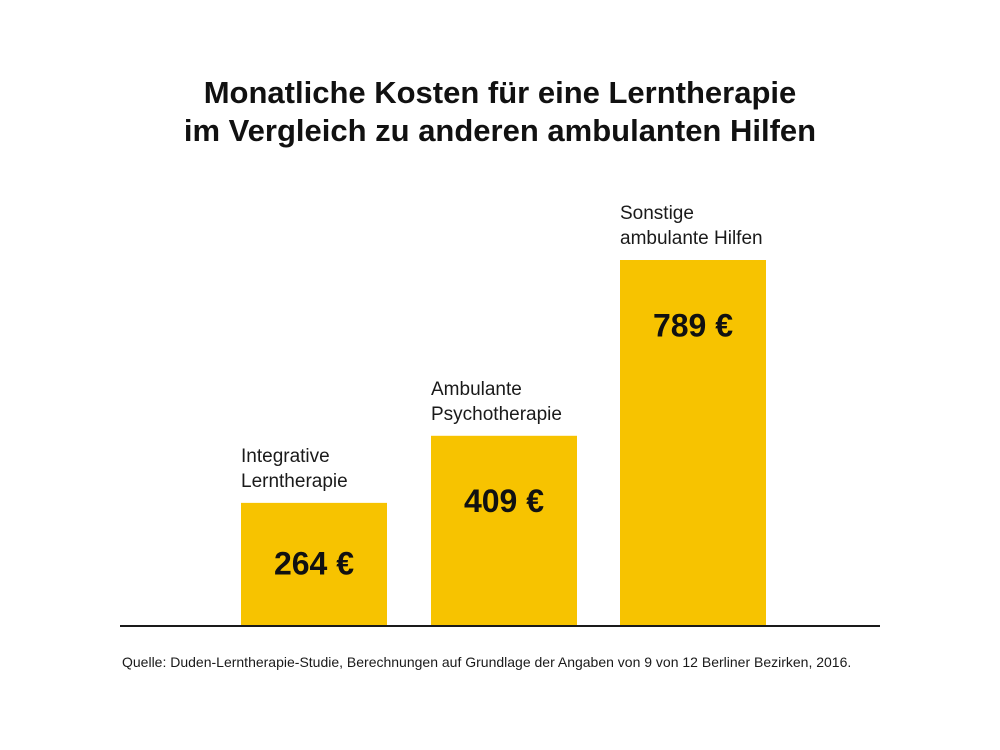  What do you see at coordinates (691, 238) in the screenshot?
I see `bar-category-label-3-line-2: ambulante Hilfen` at bounding box center [691, 238].